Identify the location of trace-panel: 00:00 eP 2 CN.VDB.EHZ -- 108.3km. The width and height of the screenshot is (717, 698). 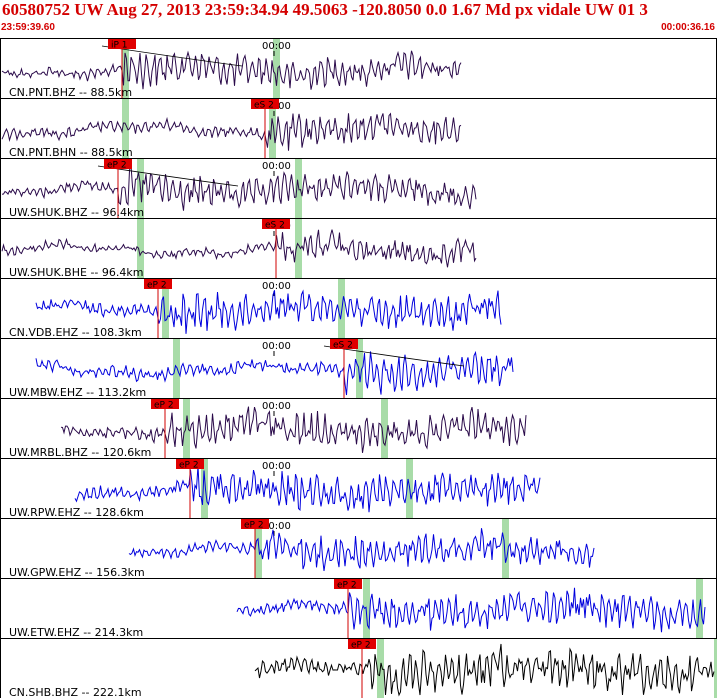
(358, 309).